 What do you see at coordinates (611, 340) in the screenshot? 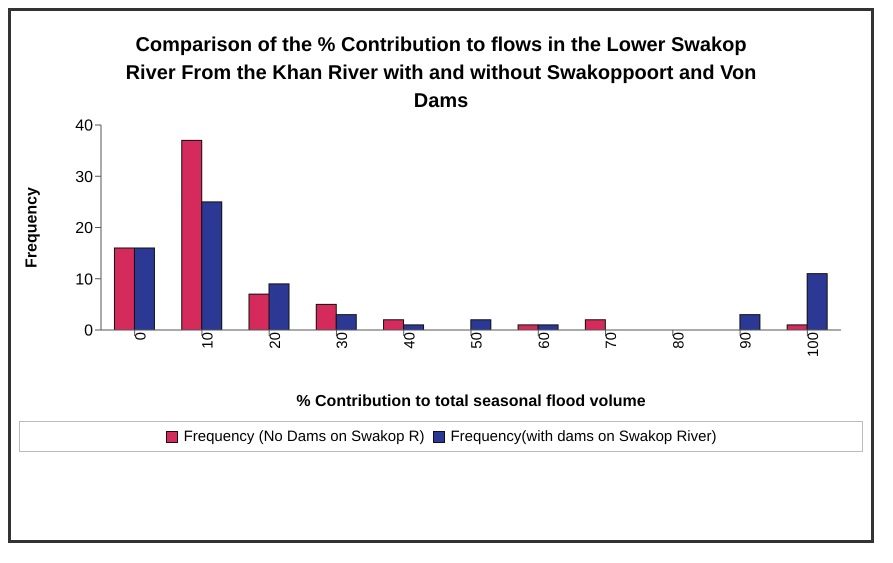
I see `x-tick-label: 70` at bounding box center [611, 340].